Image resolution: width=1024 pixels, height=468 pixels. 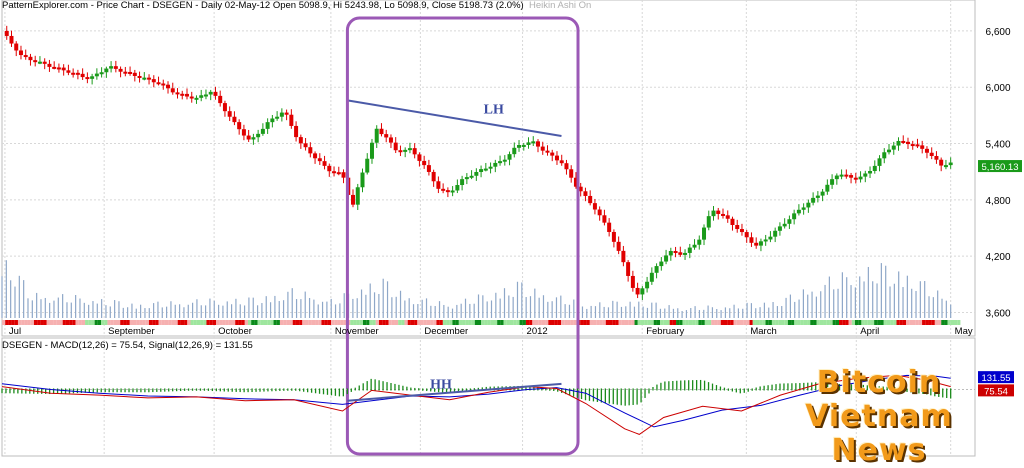 What do you see at coordinates (446, 331) in the screenshot?
I see `x-tick-label: December` at bounding box center [446, 331].